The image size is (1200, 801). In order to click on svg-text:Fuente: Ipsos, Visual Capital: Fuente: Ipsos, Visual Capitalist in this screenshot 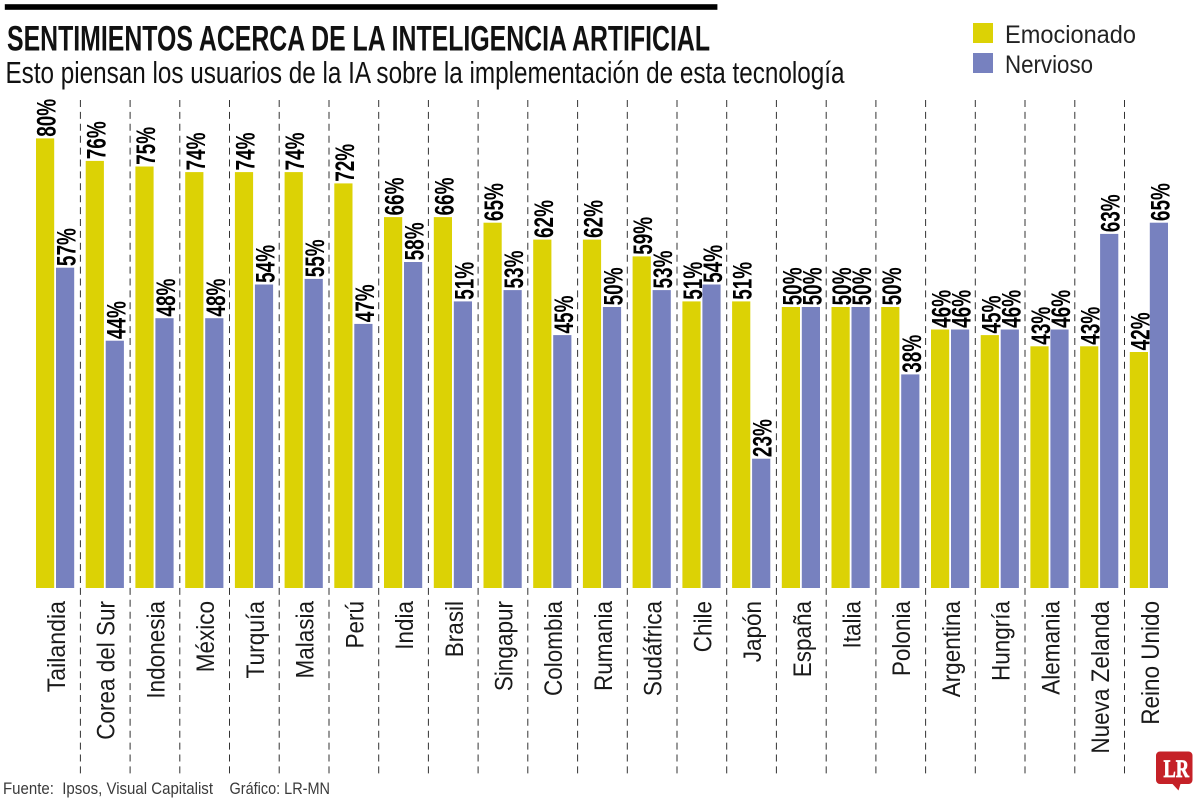, I will do `click(108, 789)`.